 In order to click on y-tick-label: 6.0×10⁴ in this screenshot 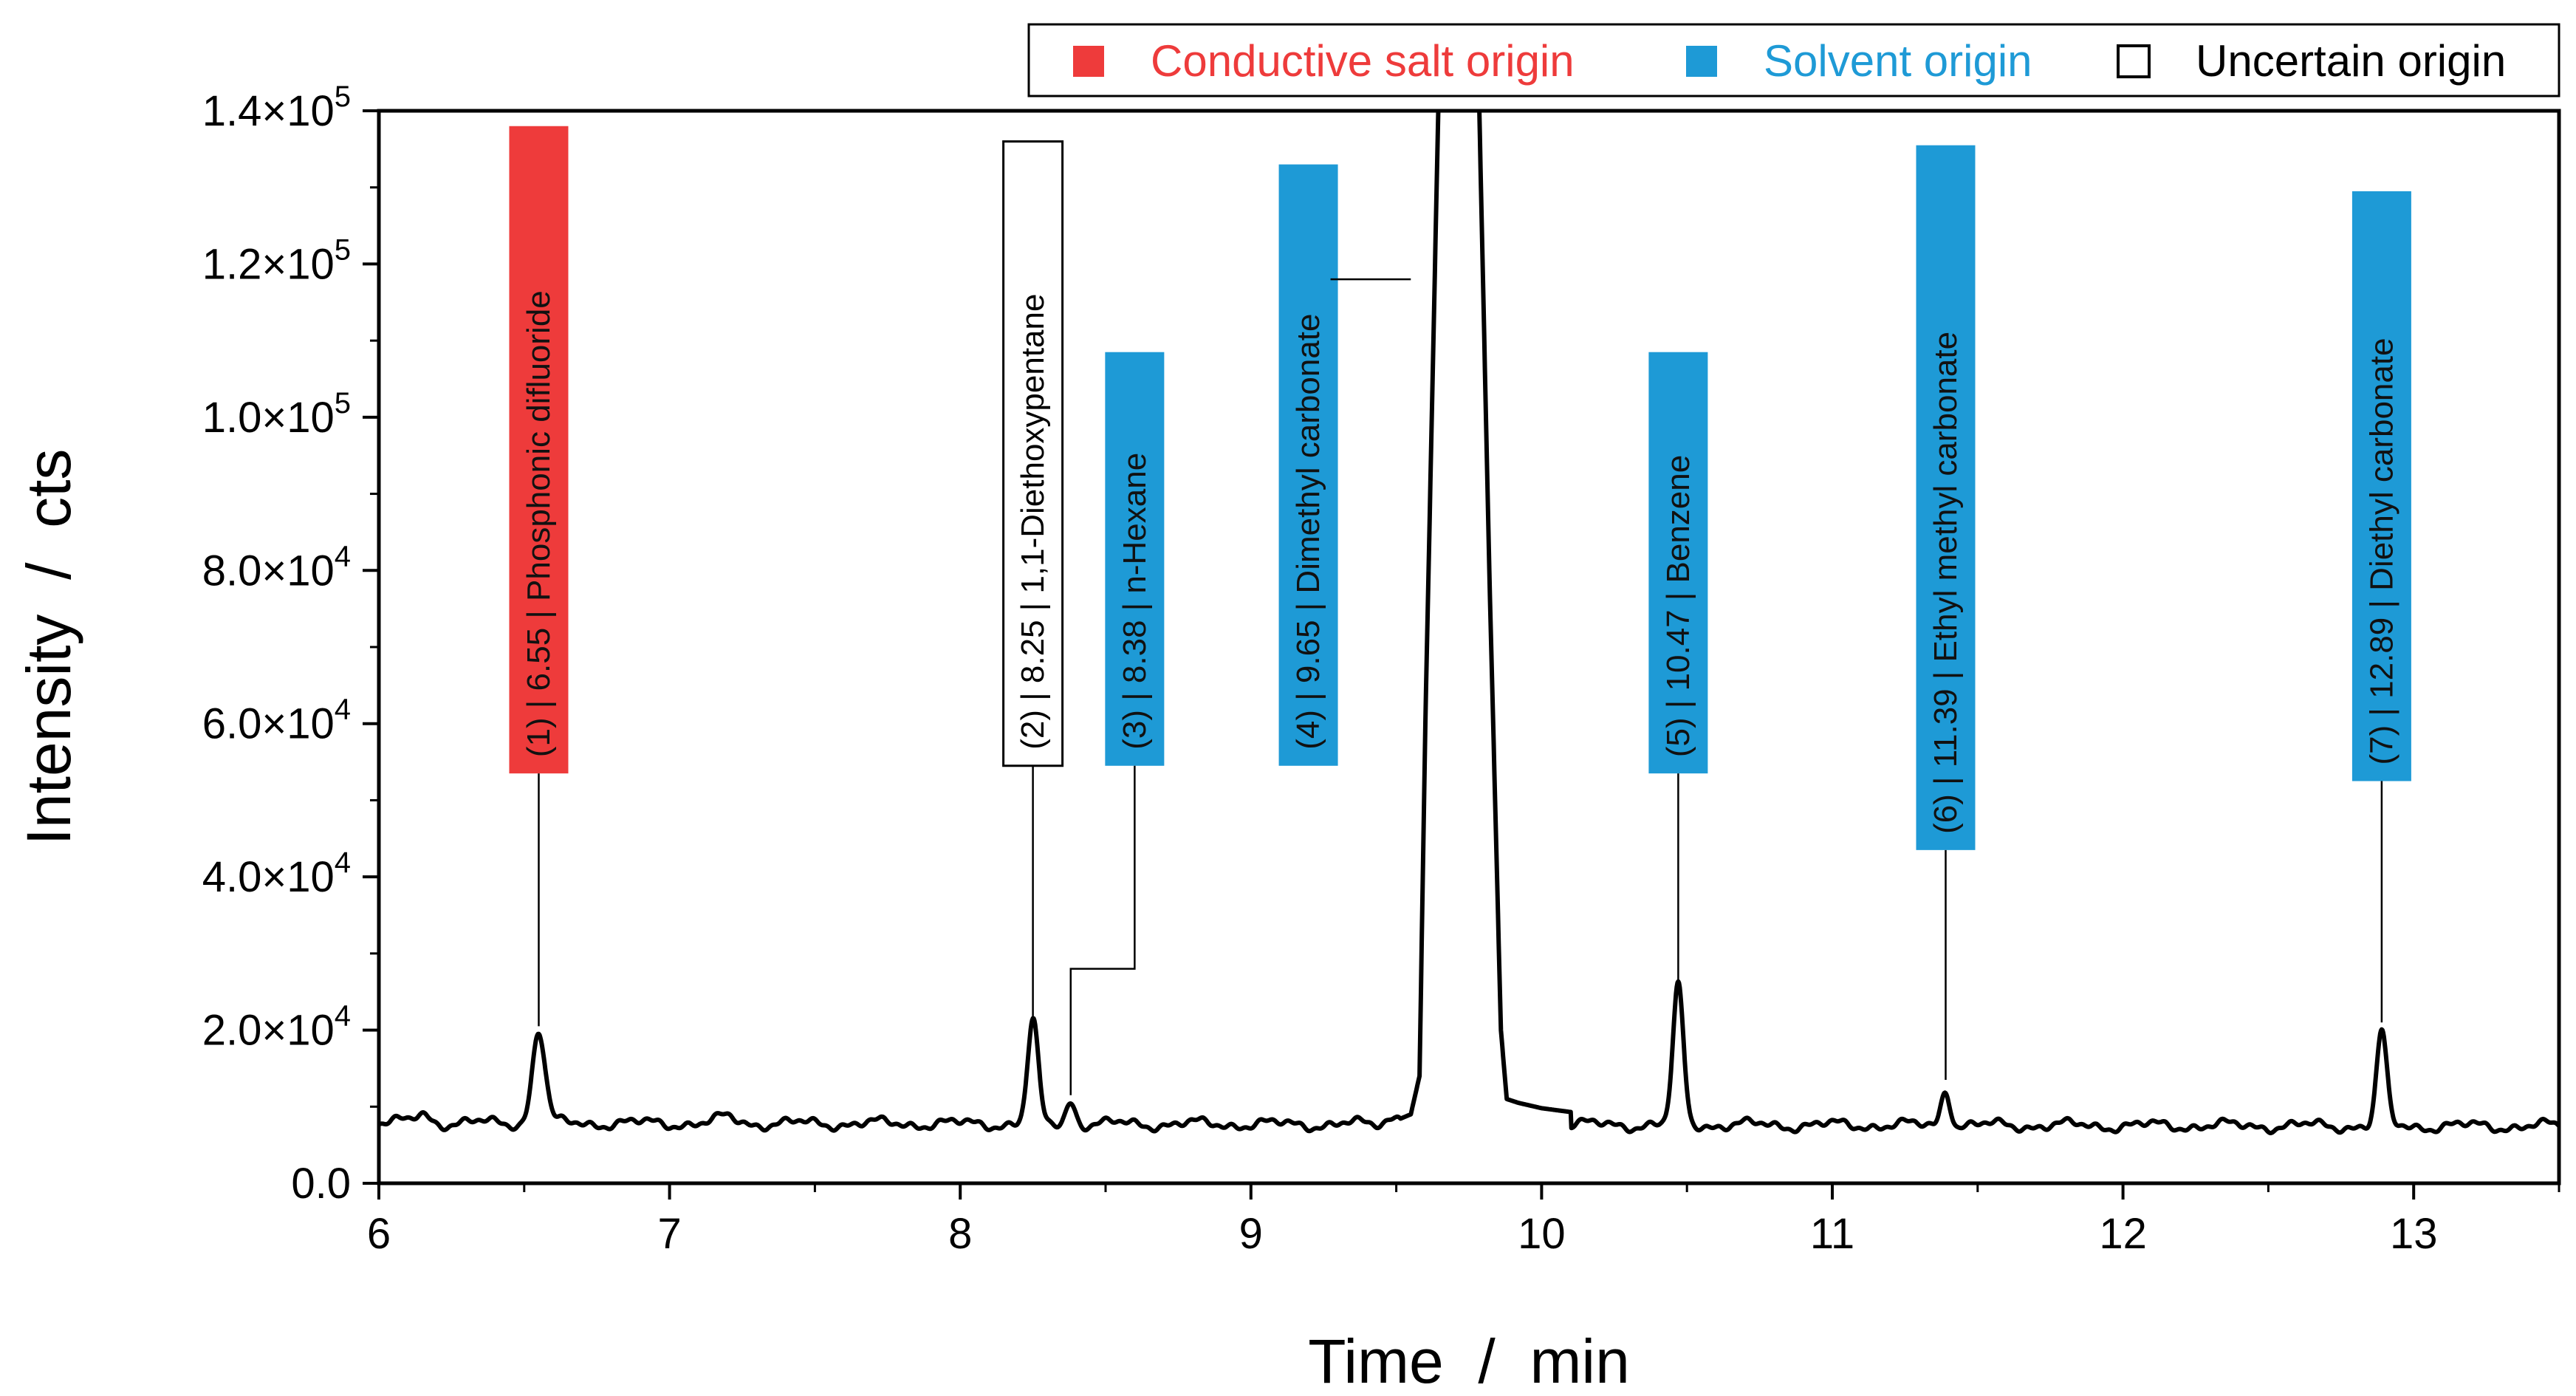, I will do `click(276, 721)`.